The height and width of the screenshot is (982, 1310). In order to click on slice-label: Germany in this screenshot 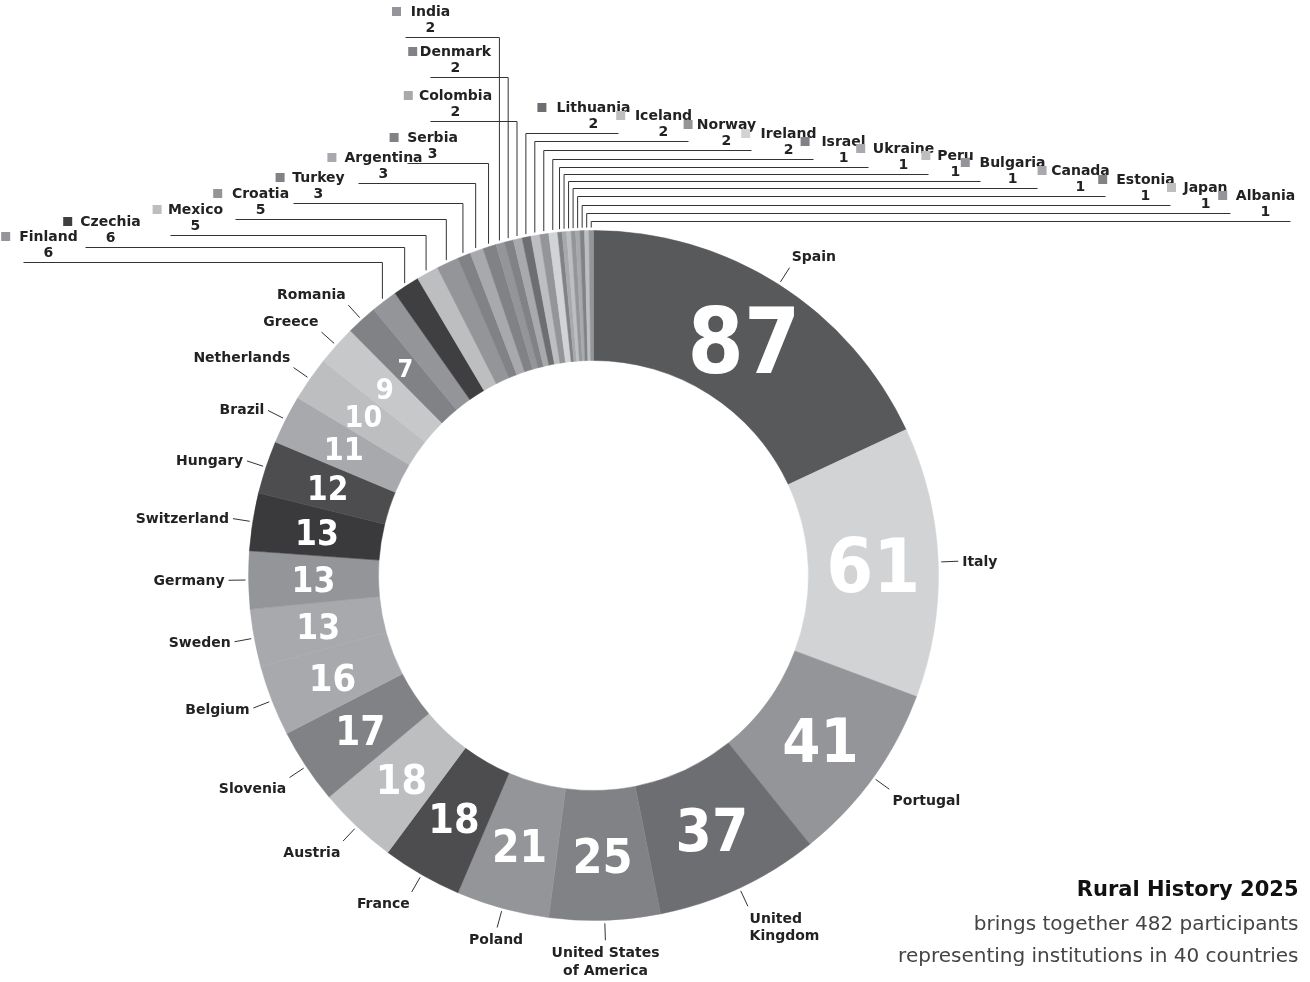, I will do `click(189, 580)`.